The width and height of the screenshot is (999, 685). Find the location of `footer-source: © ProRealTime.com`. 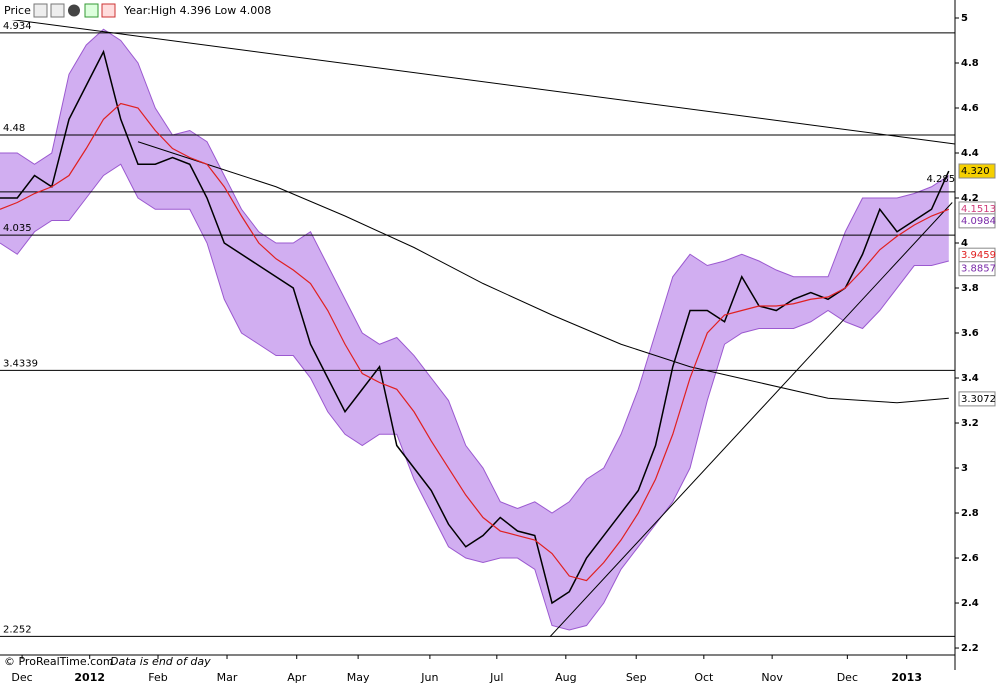

footer-source: © ProRealTime.com is located at coordinates (59, 661).